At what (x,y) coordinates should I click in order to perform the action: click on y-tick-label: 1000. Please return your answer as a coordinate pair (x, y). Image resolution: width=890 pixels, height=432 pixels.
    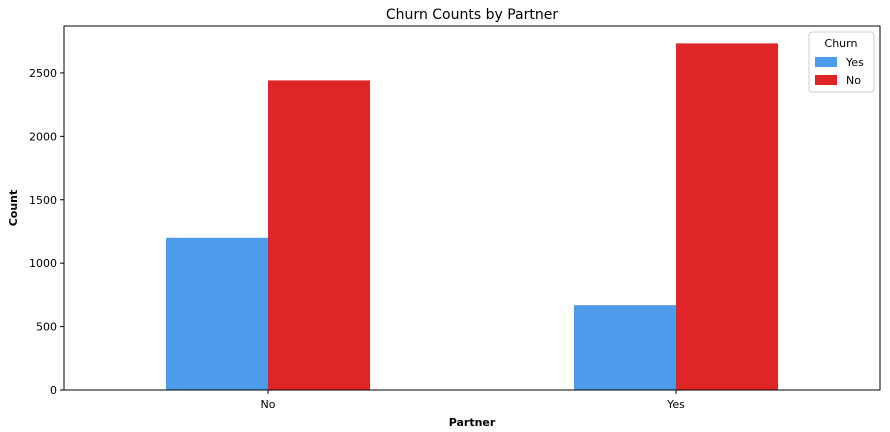
    Looking at the image, I should click on (43, 263).